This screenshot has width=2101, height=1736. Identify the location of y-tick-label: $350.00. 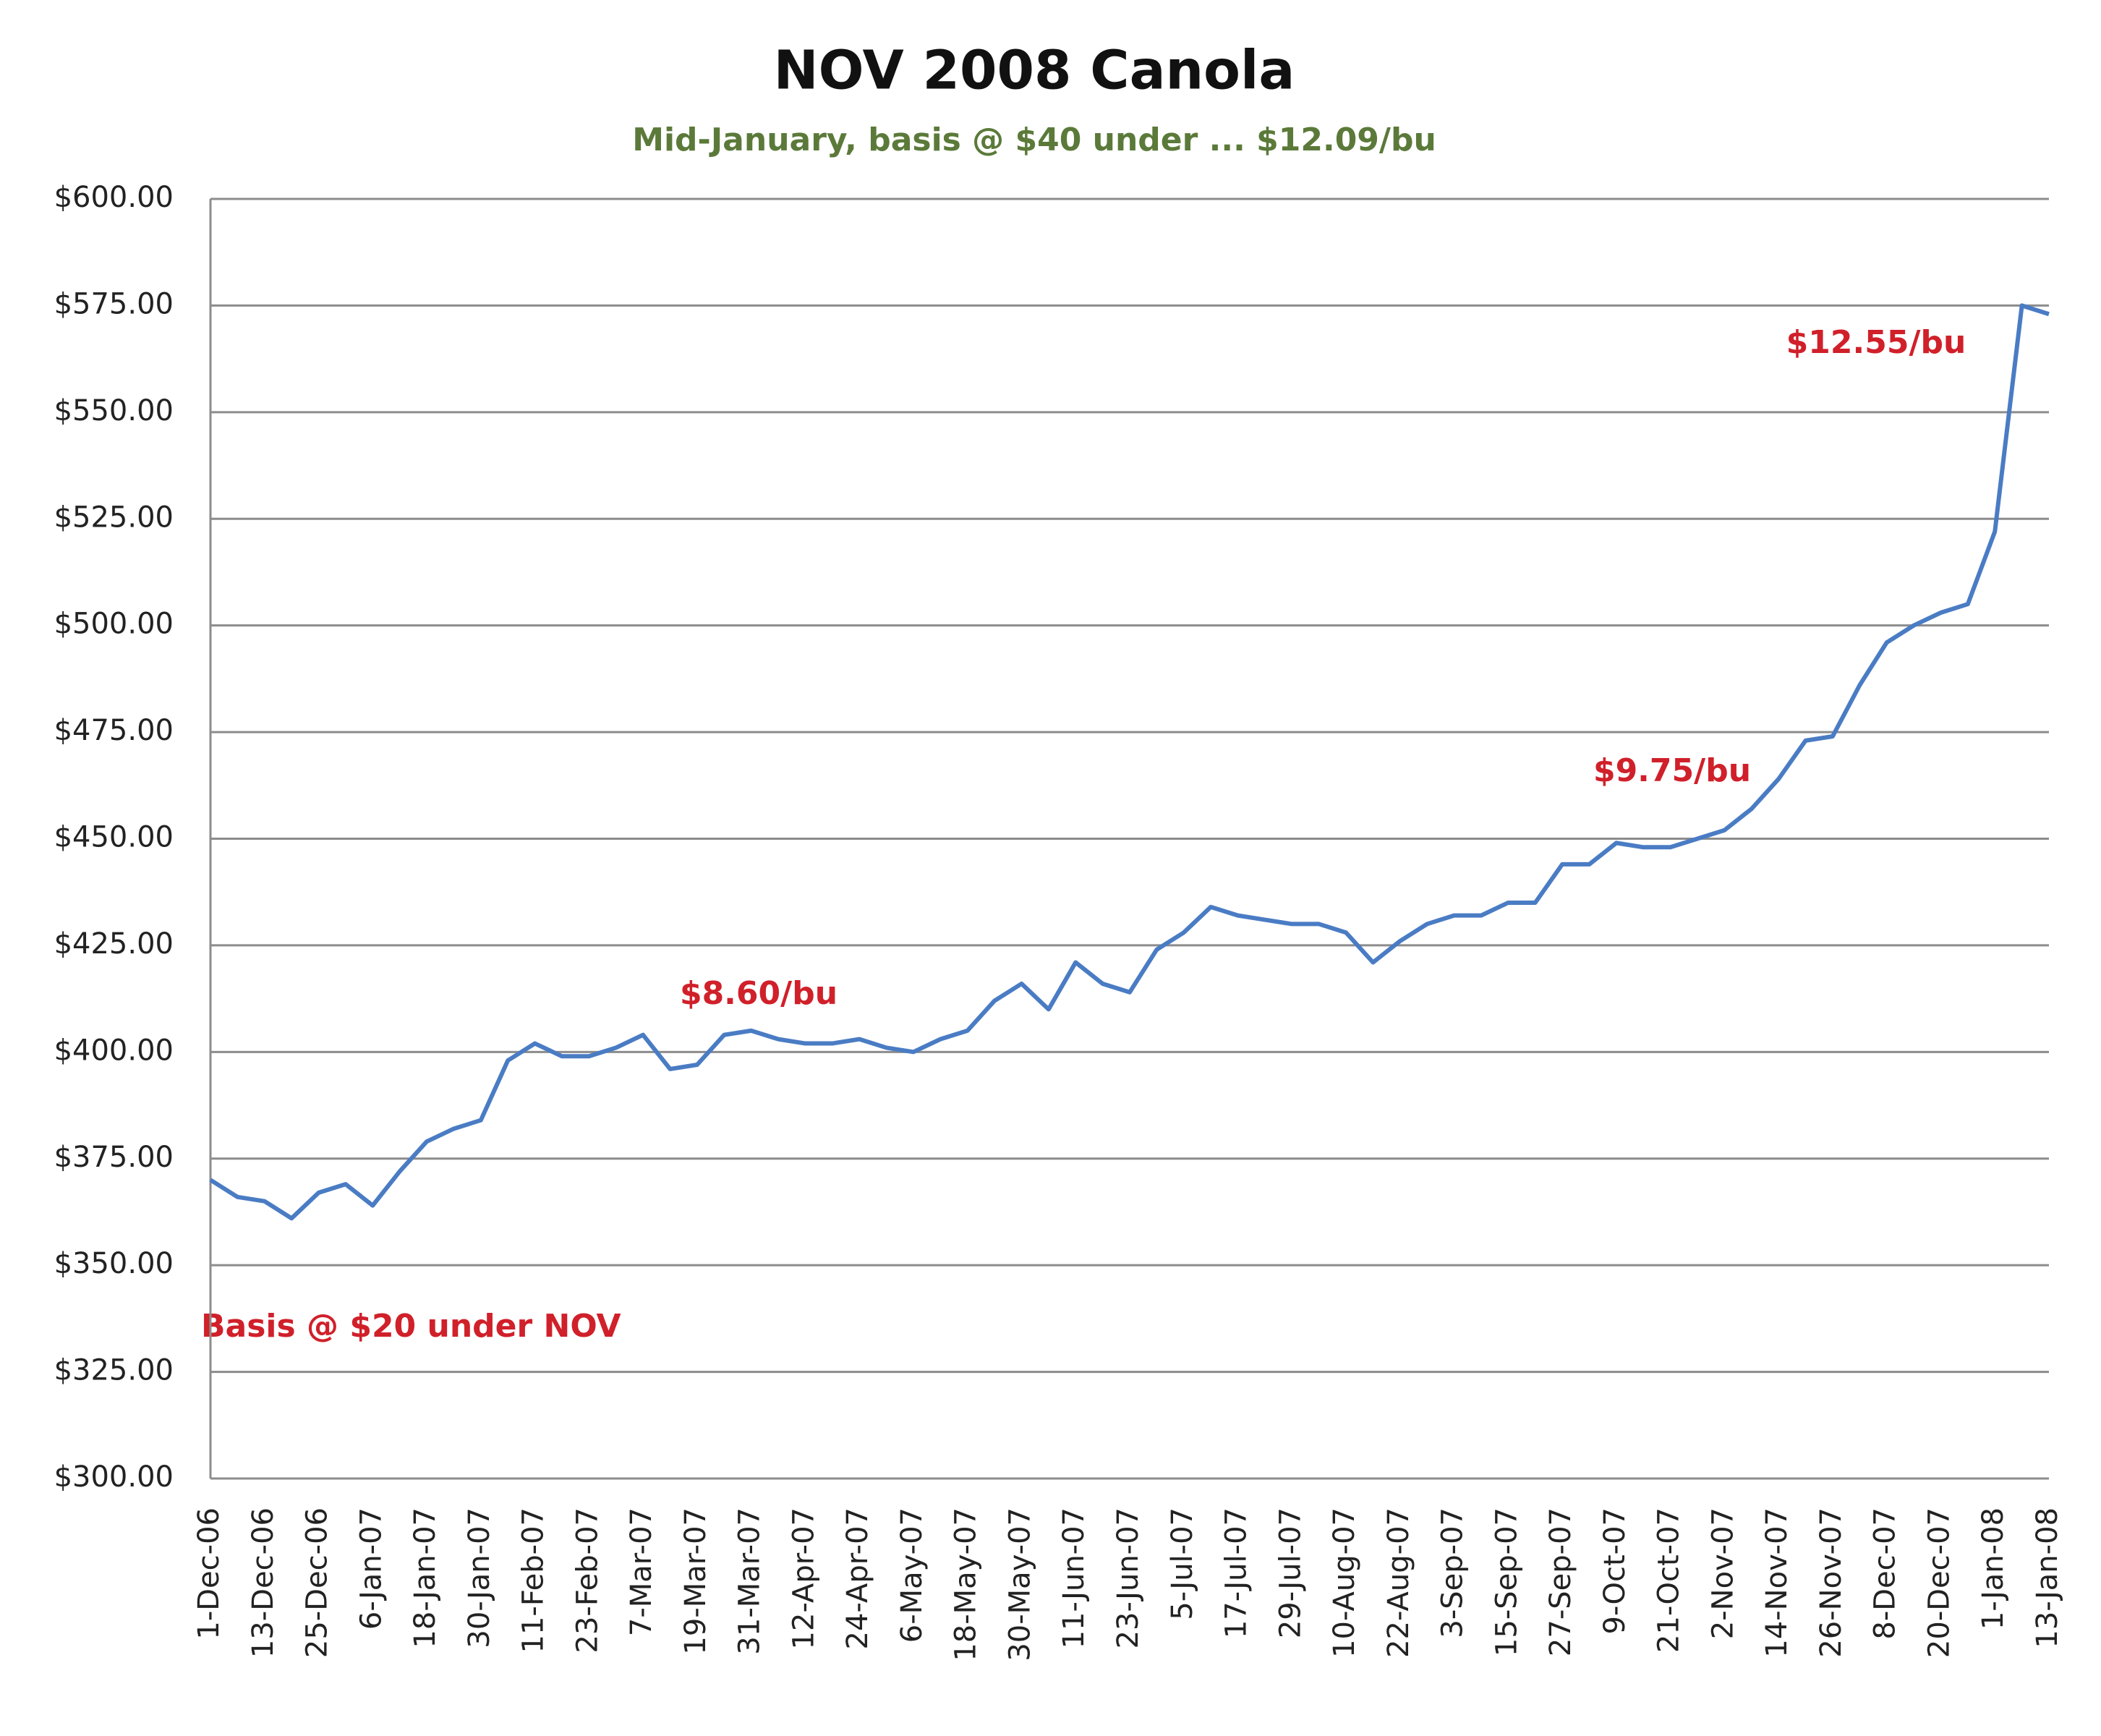
(114, 1263).